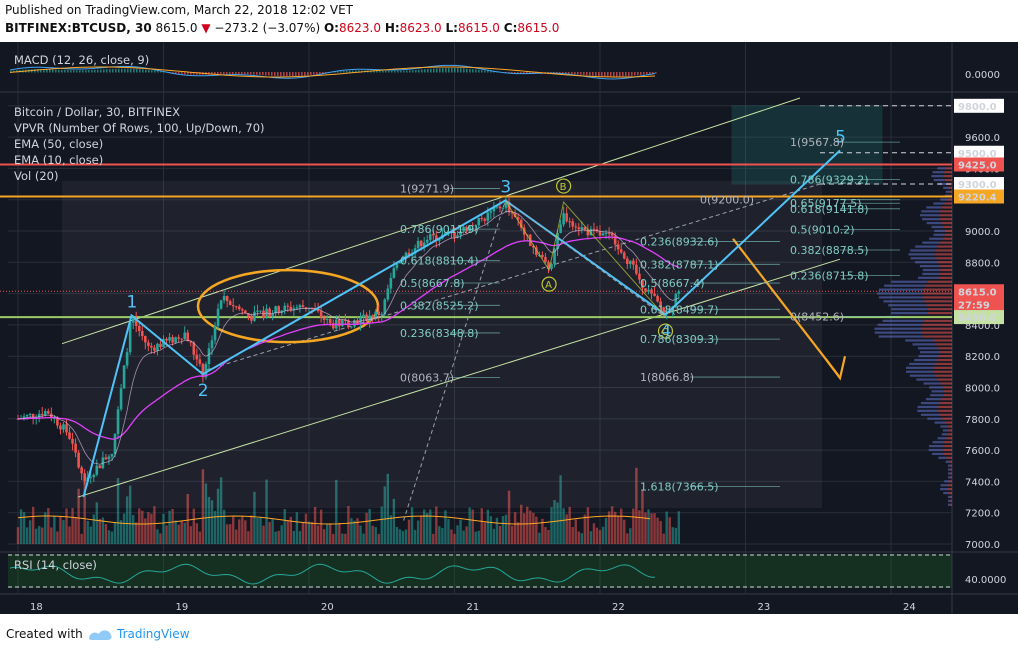 This screenshot has width=1018, height=652. What do you see at coordinates (439, 333) in the screenshot?
I see `fib-level-label: 0.236(8348.8)` at bounding box center [439, 333].